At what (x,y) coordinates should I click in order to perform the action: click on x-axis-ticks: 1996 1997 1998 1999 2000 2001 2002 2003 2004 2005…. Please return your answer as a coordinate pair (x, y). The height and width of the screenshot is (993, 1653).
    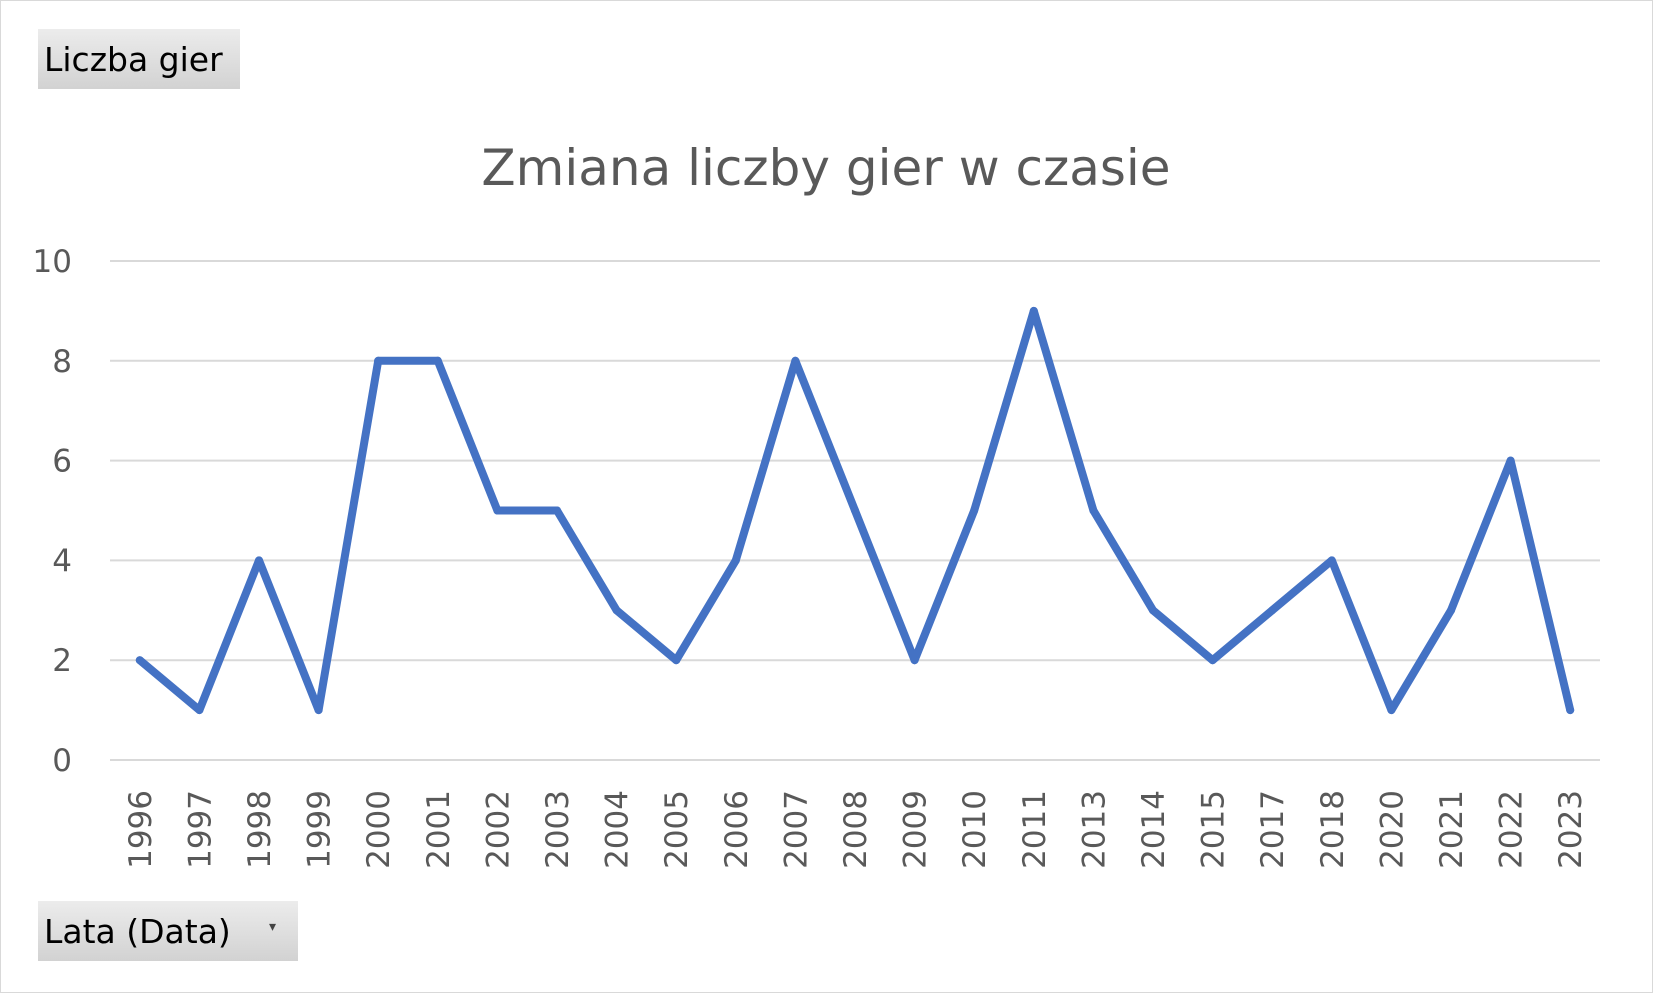
    Looking at the image, I should click on (856, 829).